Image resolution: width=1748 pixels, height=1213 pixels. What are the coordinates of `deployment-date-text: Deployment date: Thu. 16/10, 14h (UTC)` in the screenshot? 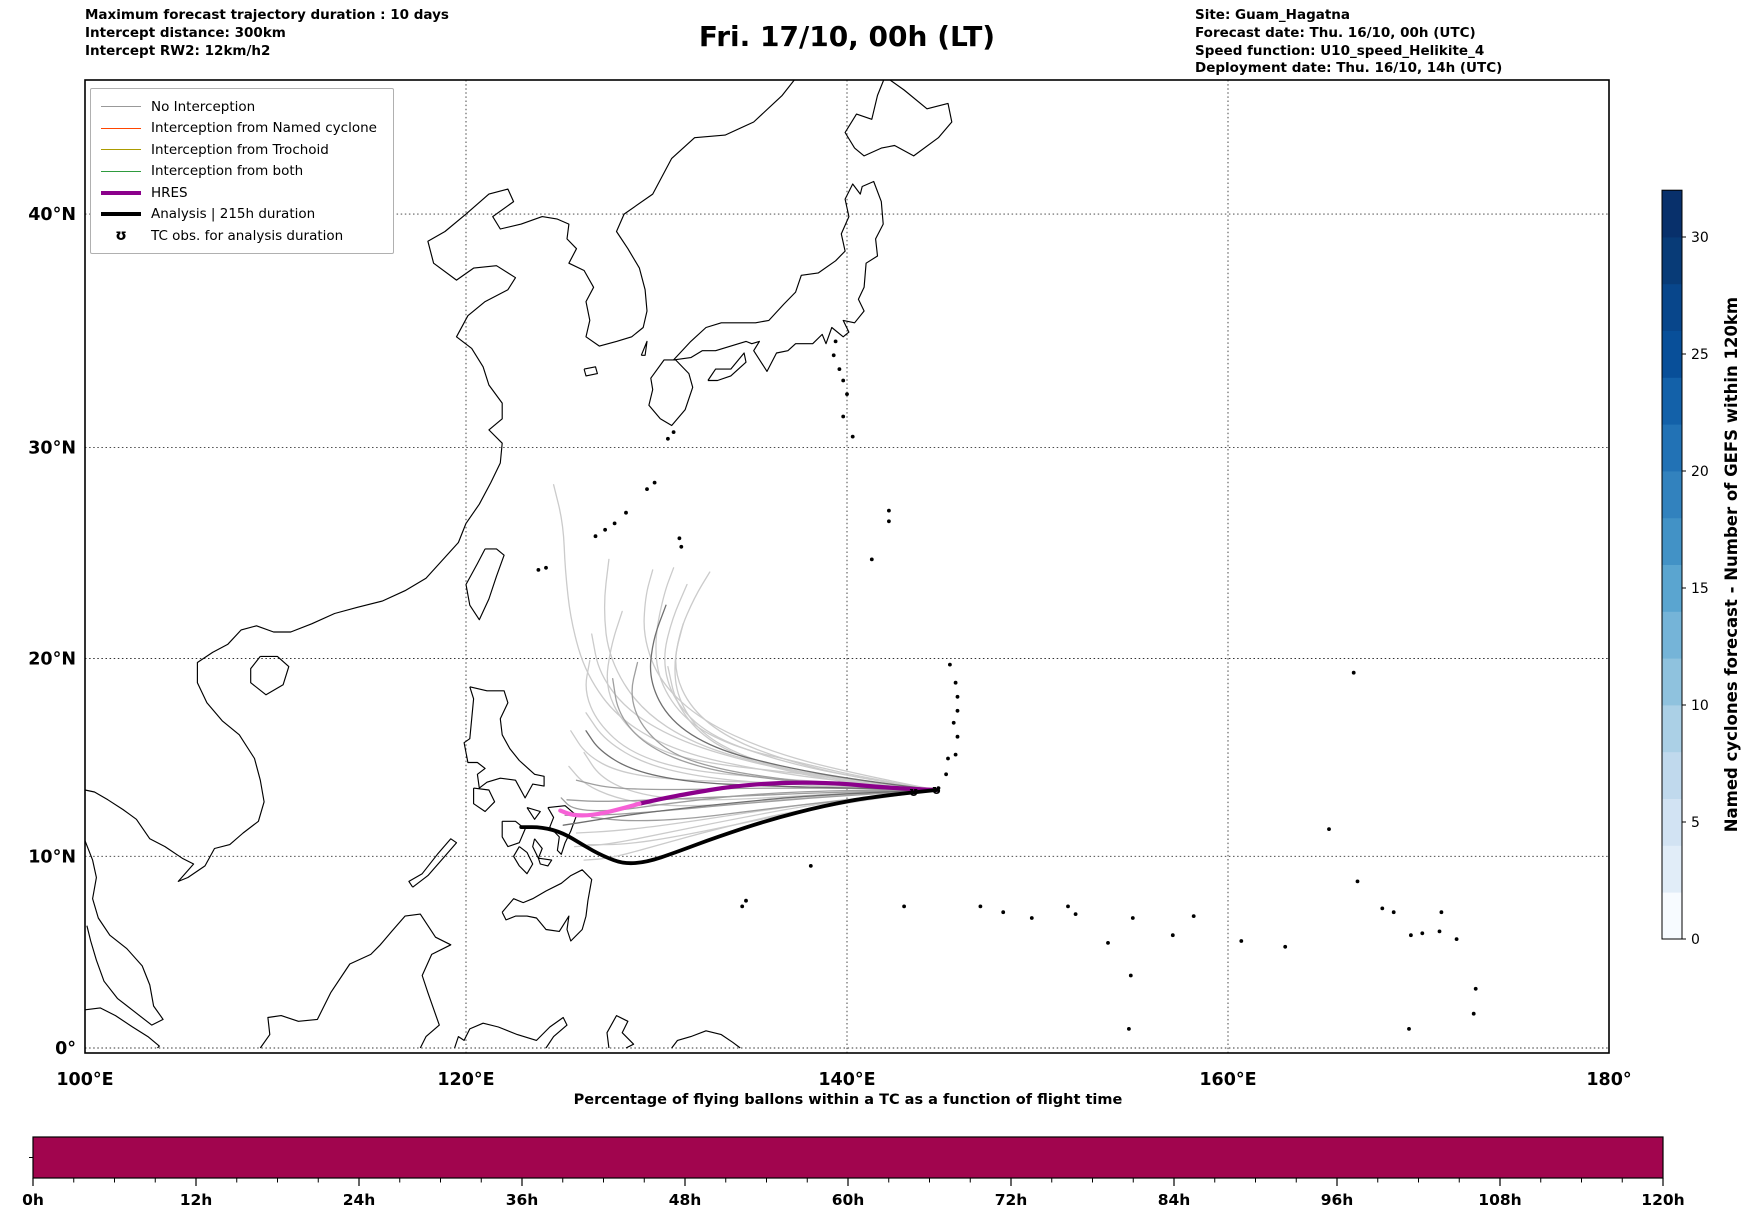 It's located at (1349, 68).